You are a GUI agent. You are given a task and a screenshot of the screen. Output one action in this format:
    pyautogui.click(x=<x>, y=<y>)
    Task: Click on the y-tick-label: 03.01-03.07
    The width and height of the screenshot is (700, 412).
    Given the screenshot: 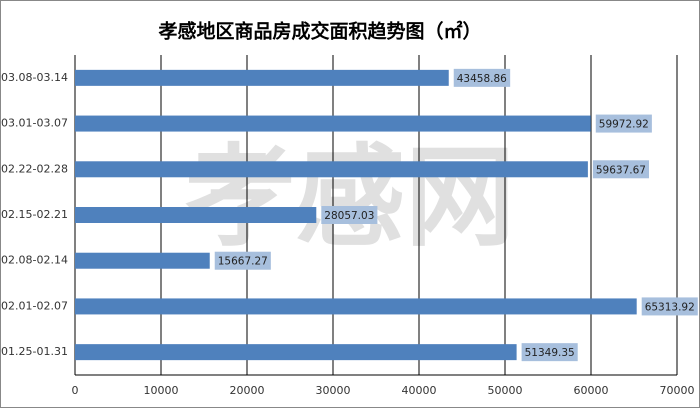 What is the action you would take?
    pyautogui.click(x=34, y=123)
    